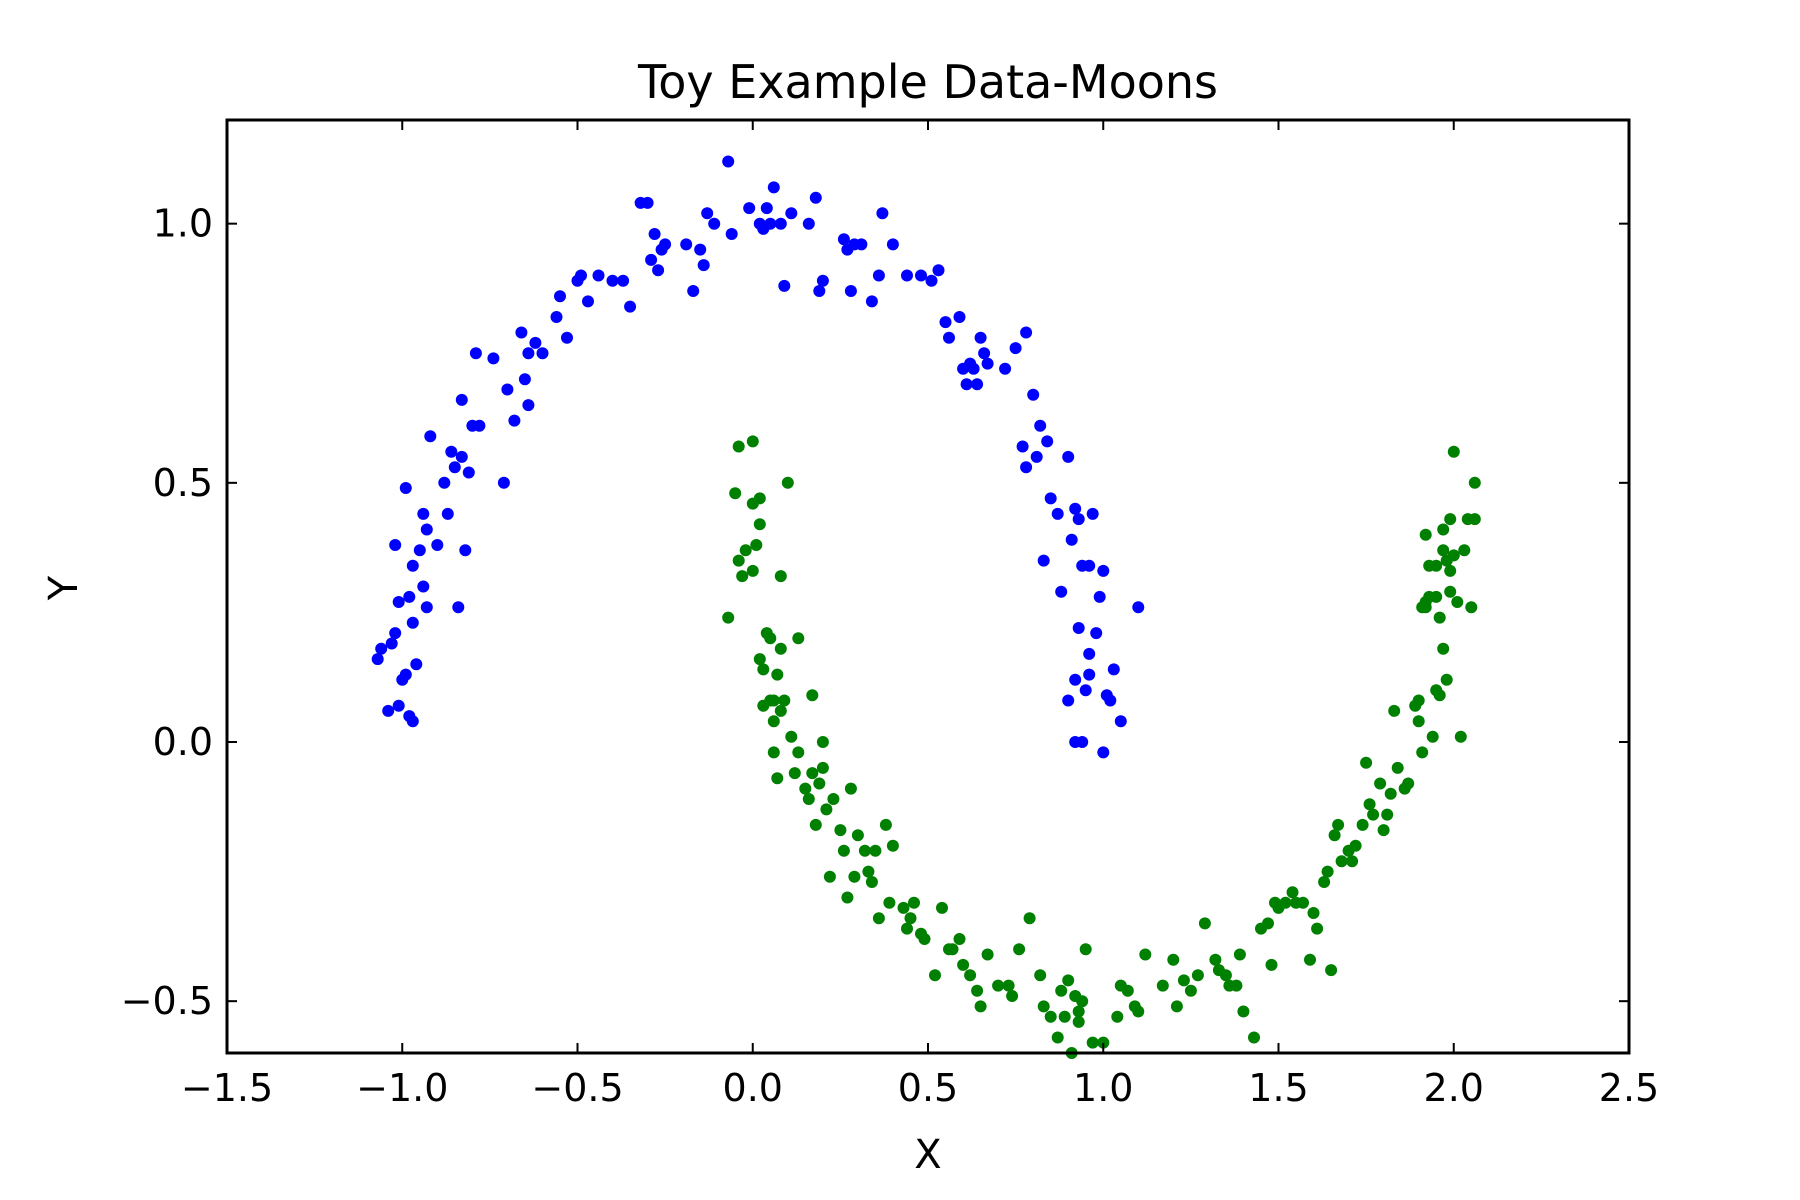 The height and width of the screenshot is (1200, 1800). What do you see at coordinates (402, 1088) in the screenshot?
I see `x-tick-label: −1.0` at bounding box center [402, 1088].